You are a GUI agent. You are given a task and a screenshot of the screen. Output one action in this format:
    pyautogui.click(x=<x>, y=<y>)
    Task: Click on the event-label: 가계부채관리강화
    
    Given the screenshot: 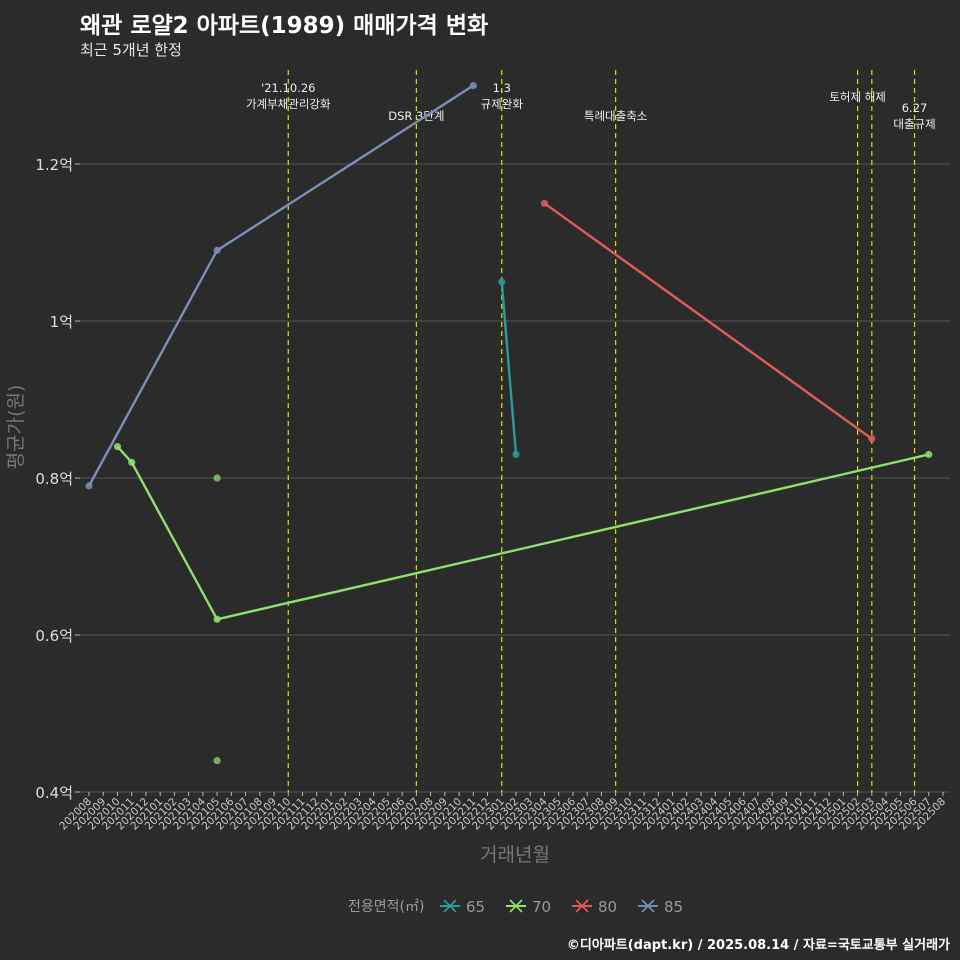 What is the action you would take?
    pyautogui.click(x=288, y=104)
    